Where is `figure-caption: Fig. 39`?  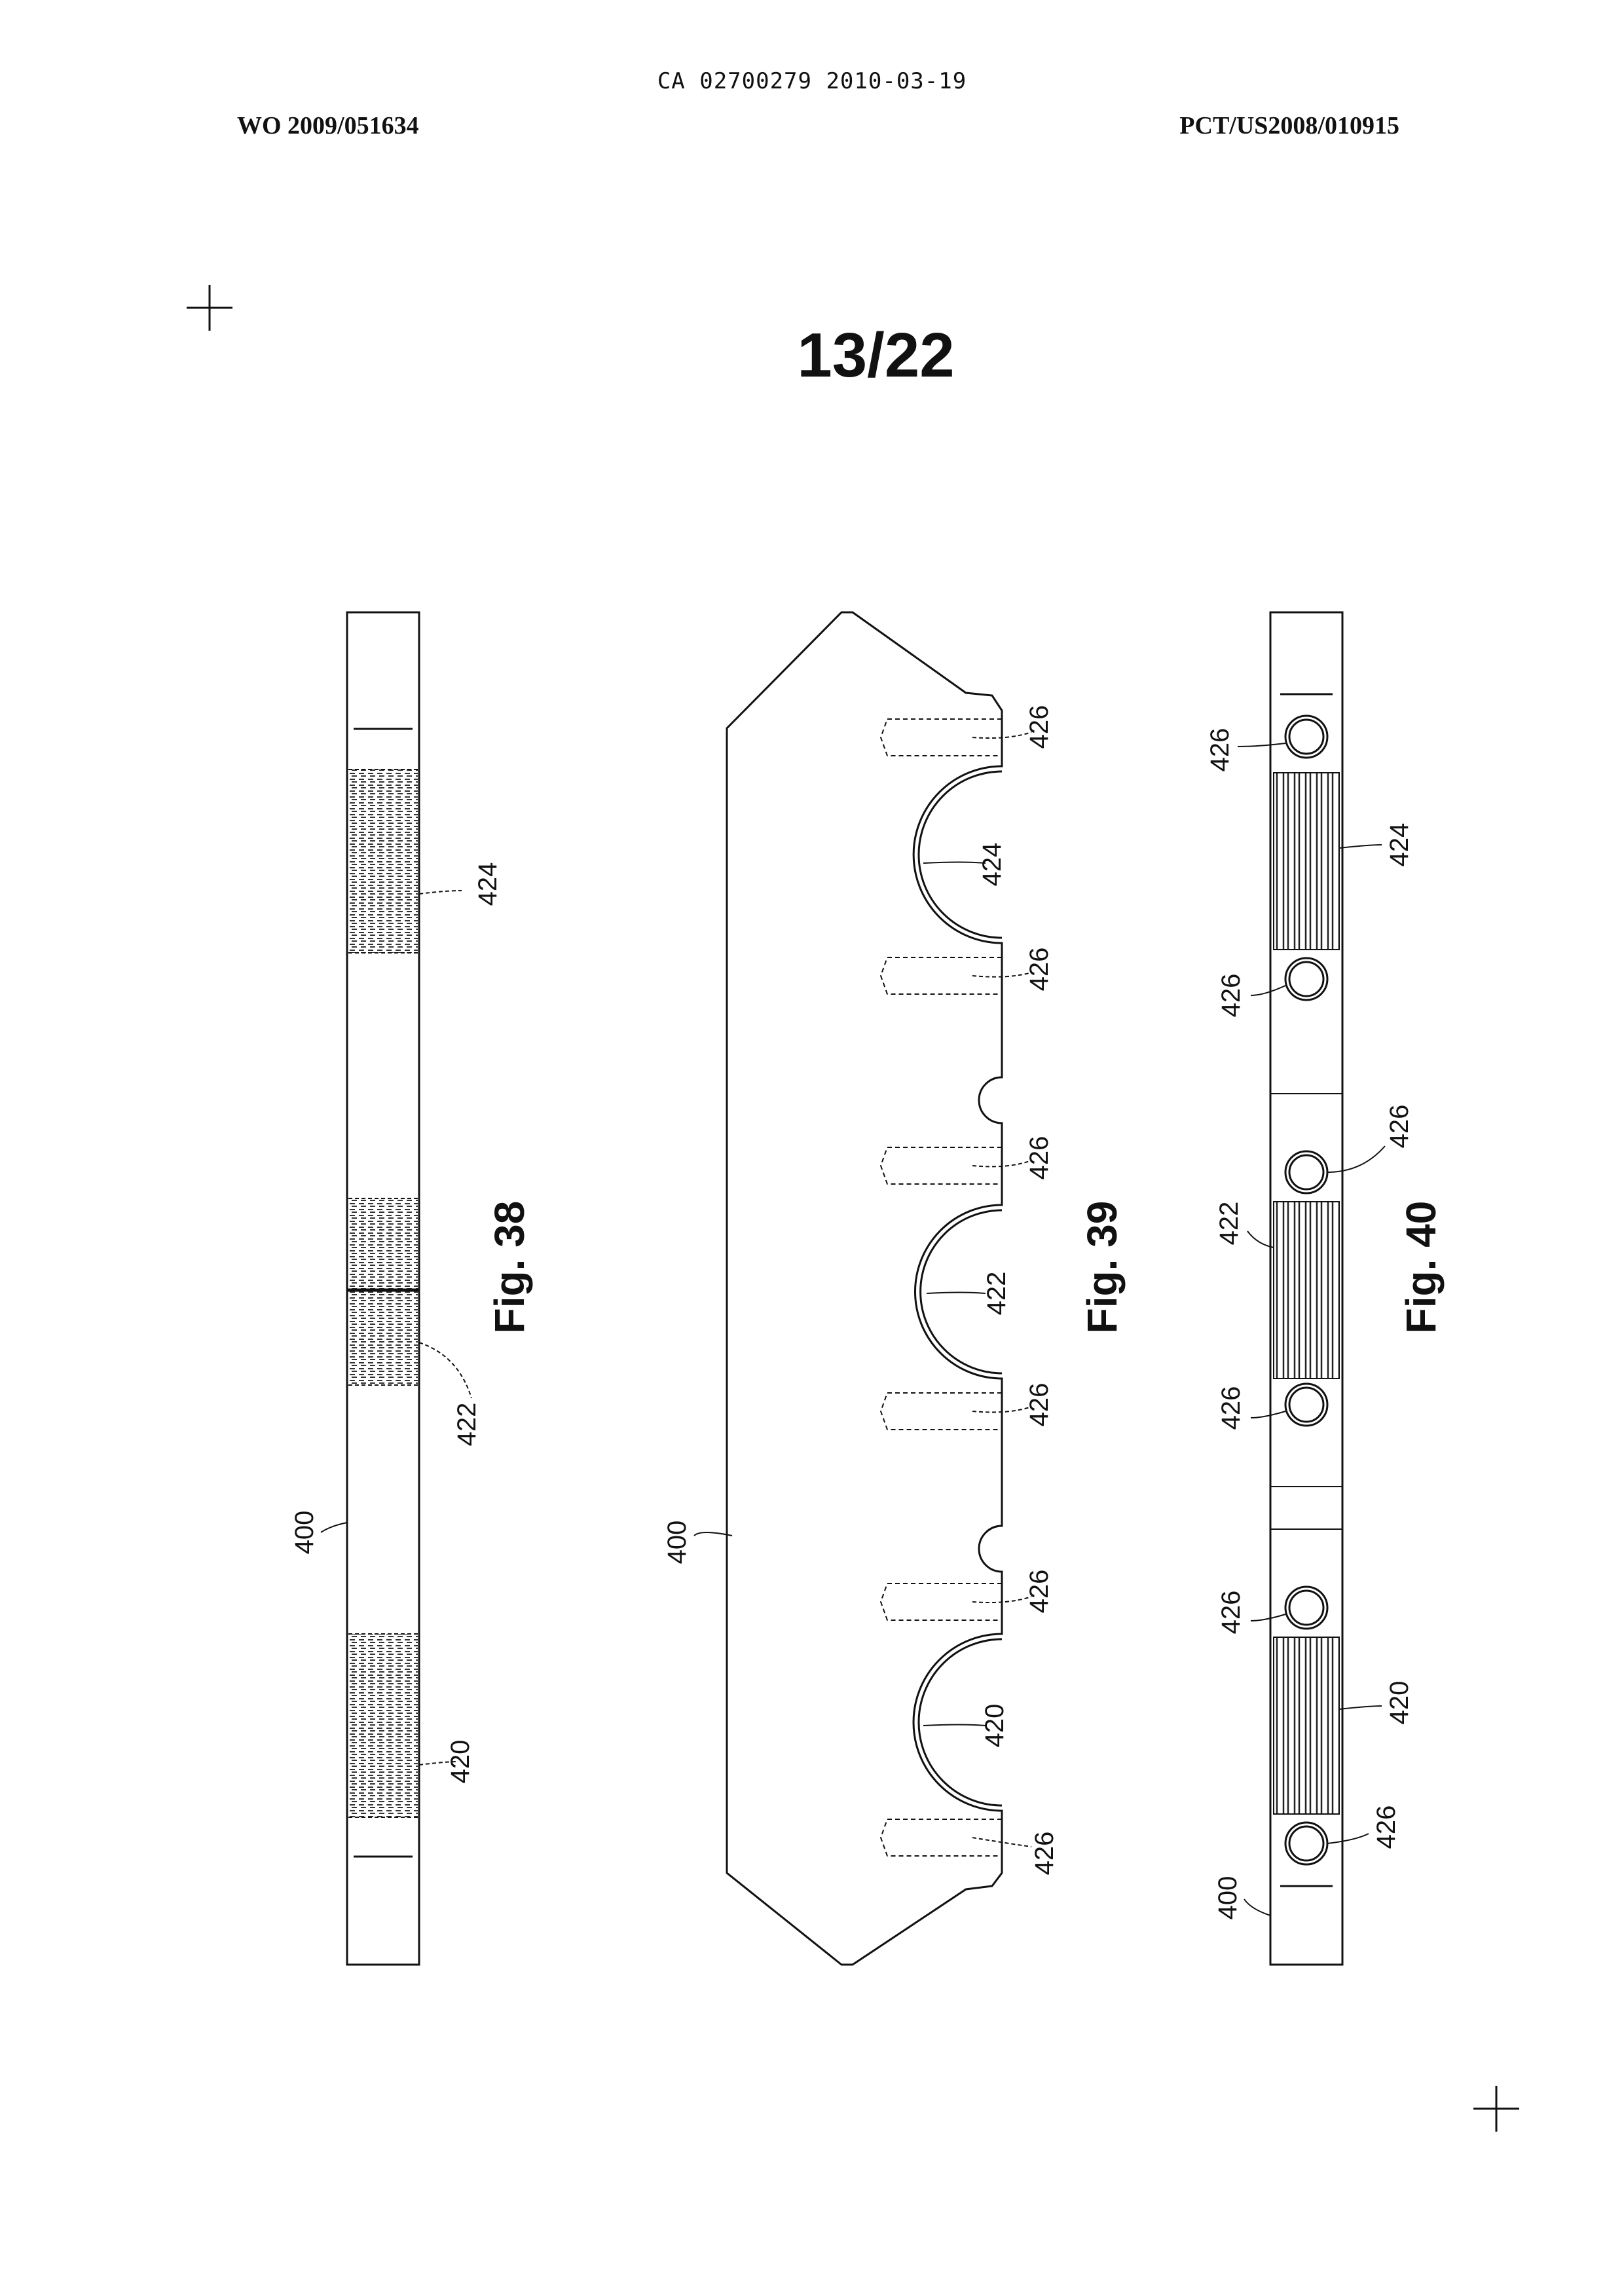 figure-caption: Fig. 39 is located at coordinates (1102, 1268).